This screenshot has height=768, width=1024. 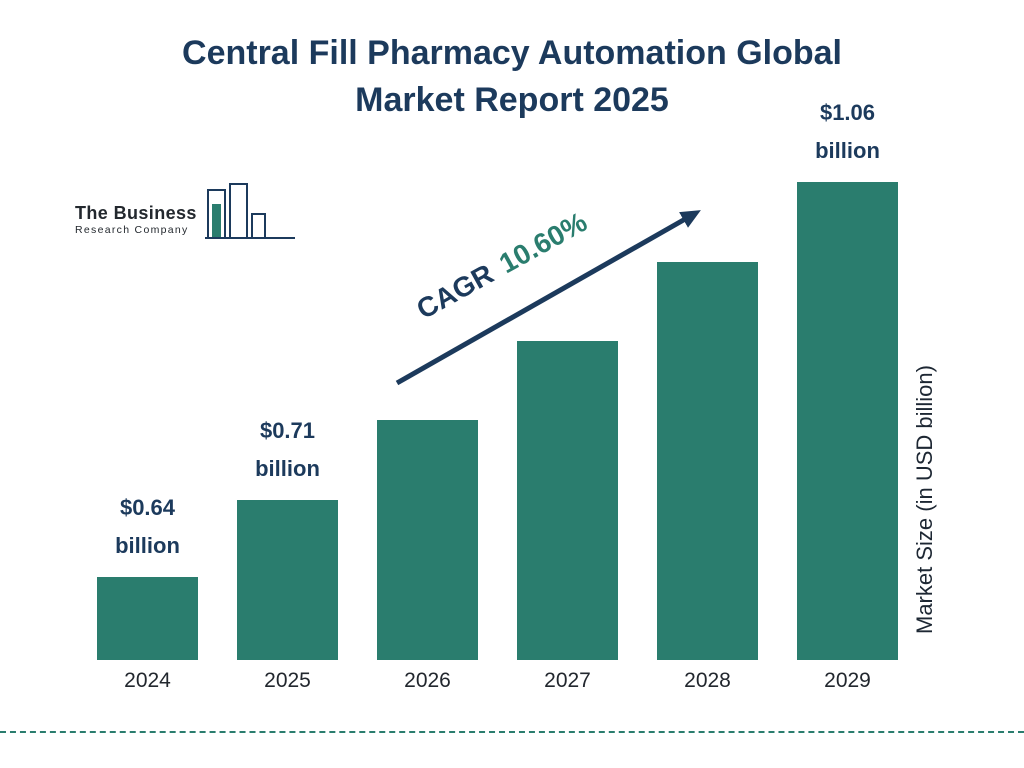 I want to click on x-axis-label-2028: 2028, so click(x=707, y=680).